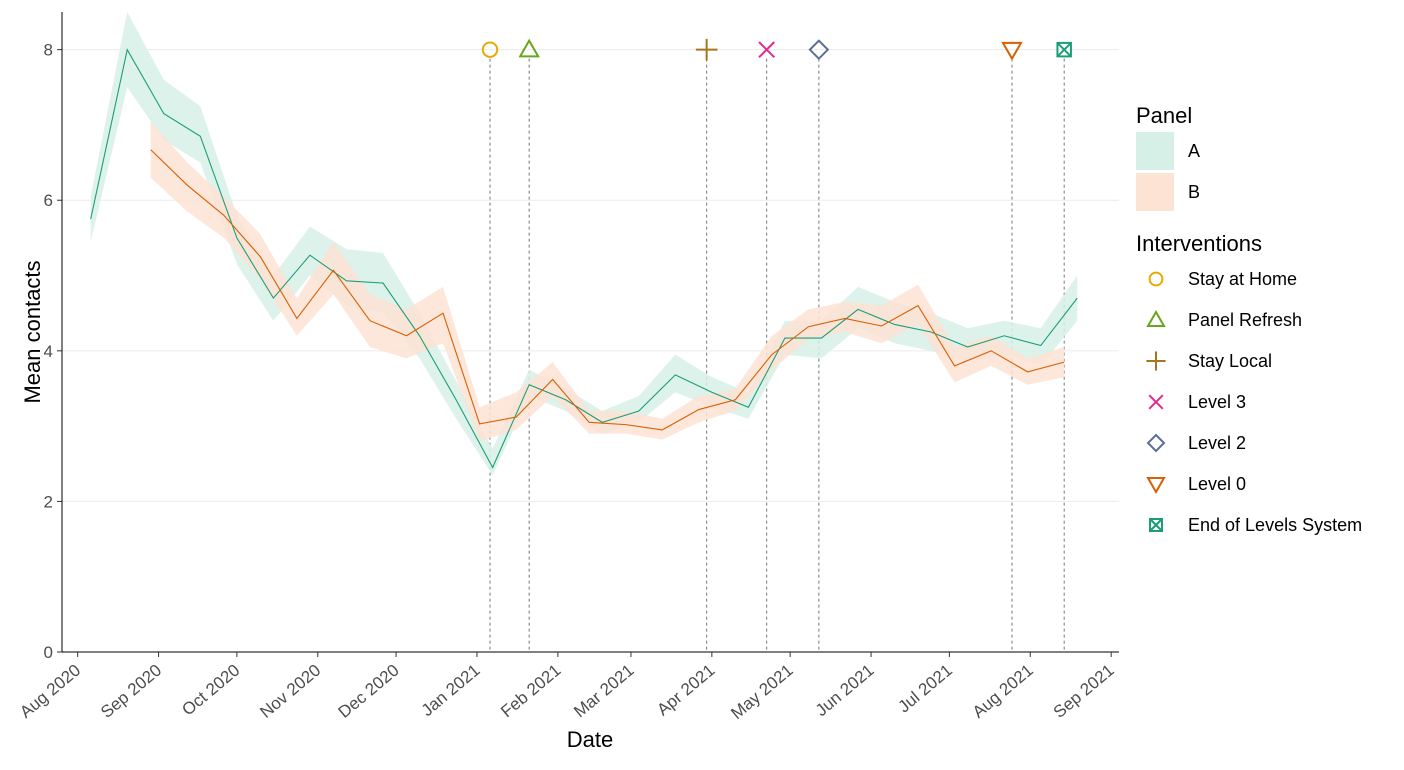 Image resolution: width=1404 pixels, height=770 pixels. I want to click on legend-label: Level 0, so click(1217, 484).